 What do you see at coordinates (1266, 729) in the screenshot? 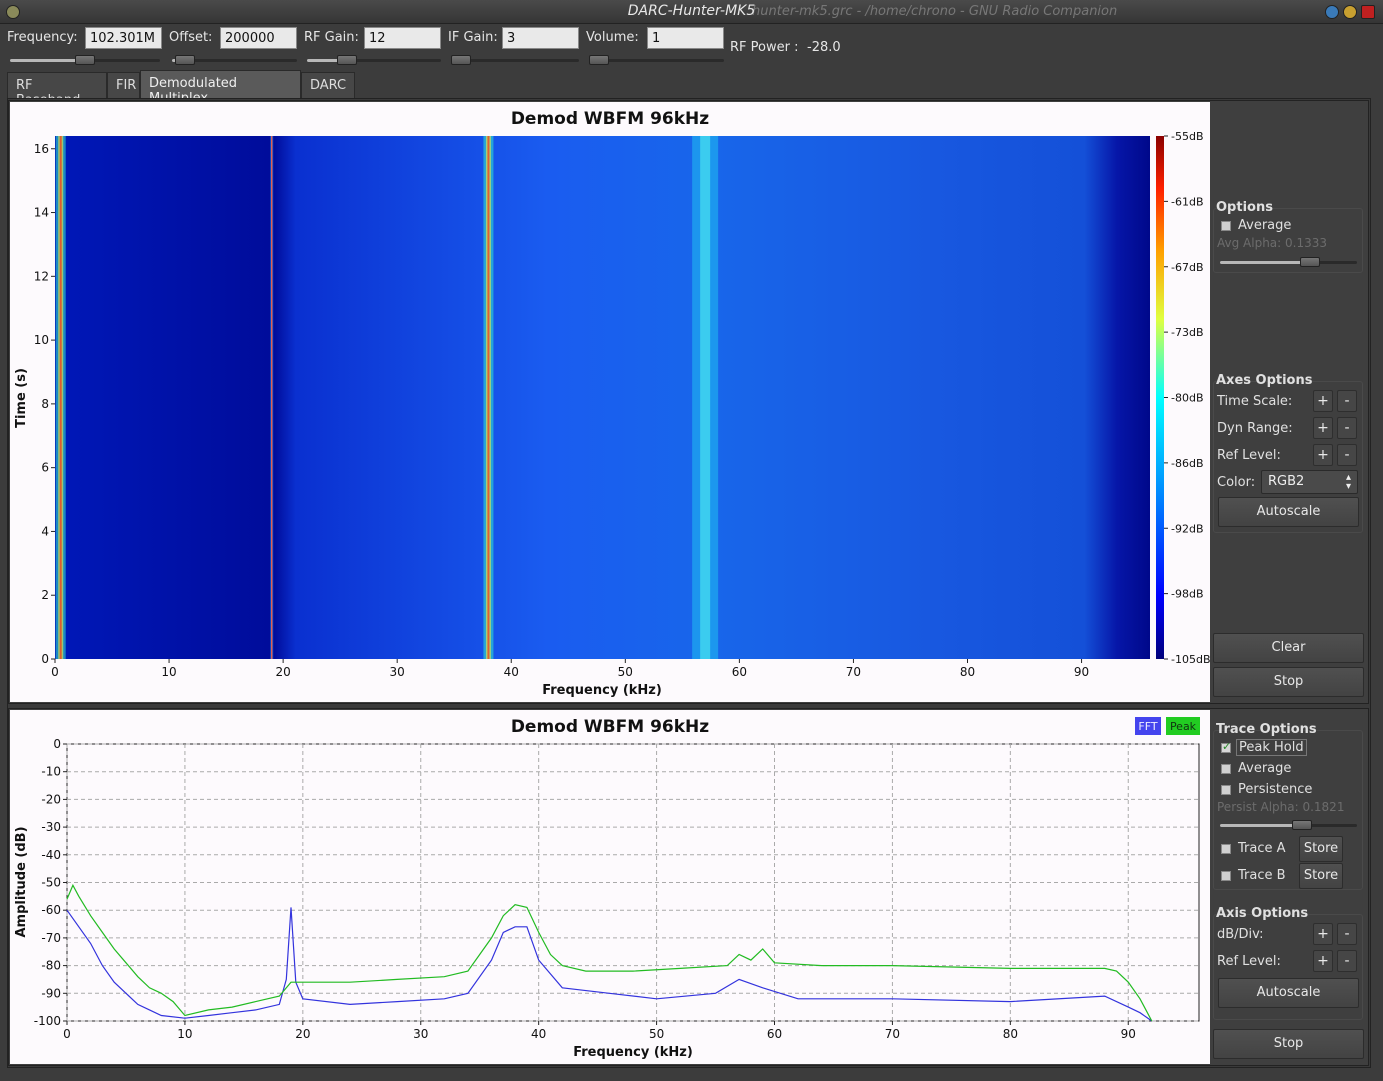
I see `trace-options-title: Trace Options` at bounding box center [1266, 729].